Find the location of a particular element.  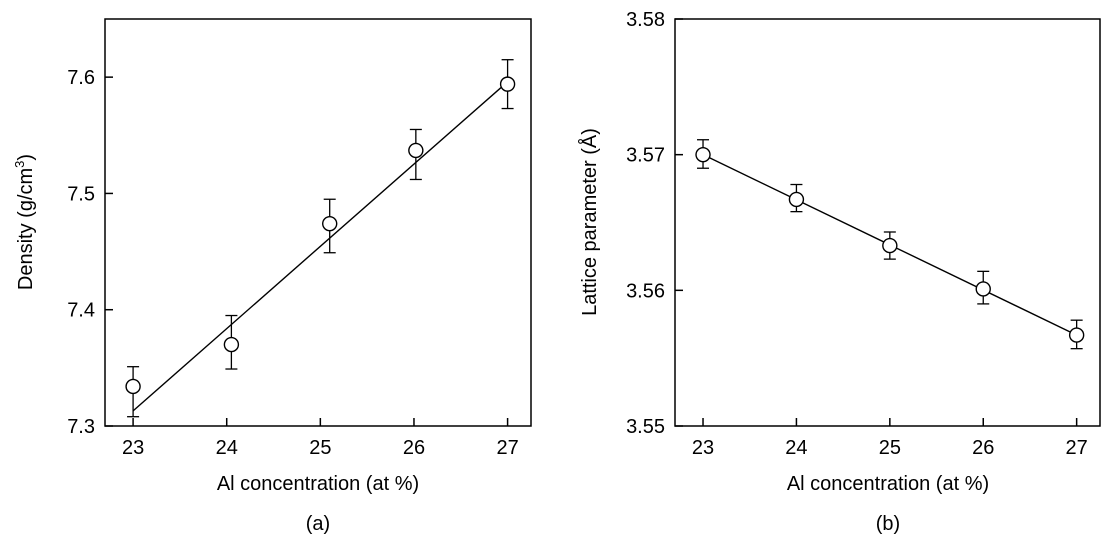

panel-a-x-tick-label: 25 is located at coordinates (320, 448).